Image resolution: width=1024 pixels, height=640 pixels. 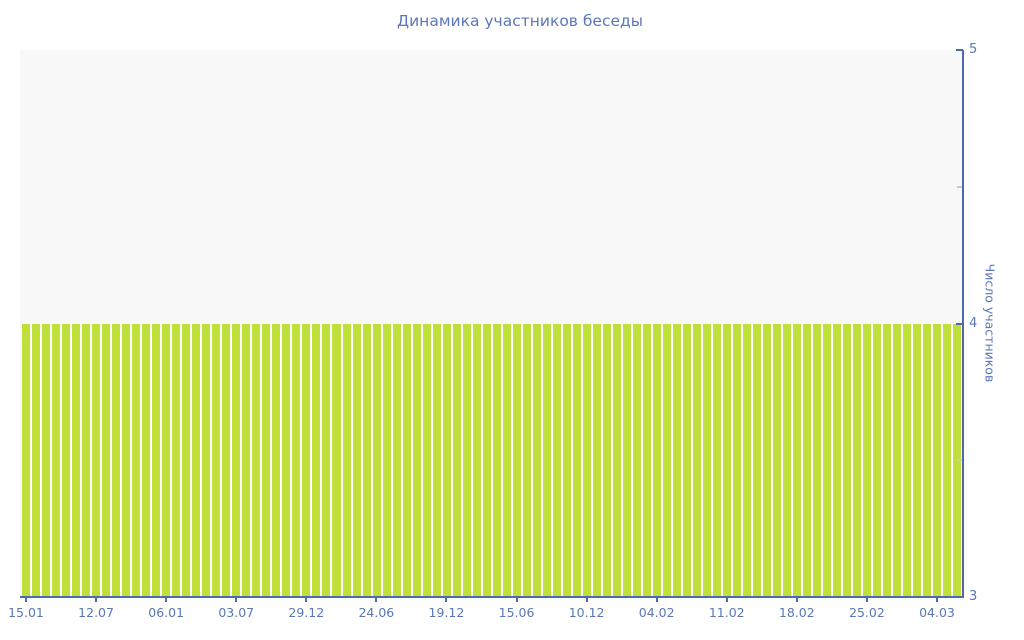 What do you see at coordinates (656, 612) in the screenshot?
I see `x-axis-tick-label: 04.02` at bounding box center [656, 612].